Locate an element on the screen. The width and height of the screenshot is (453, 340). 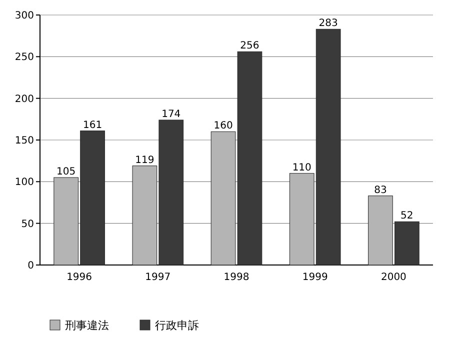
data-label: 83 is located at coordinates (380, 190).